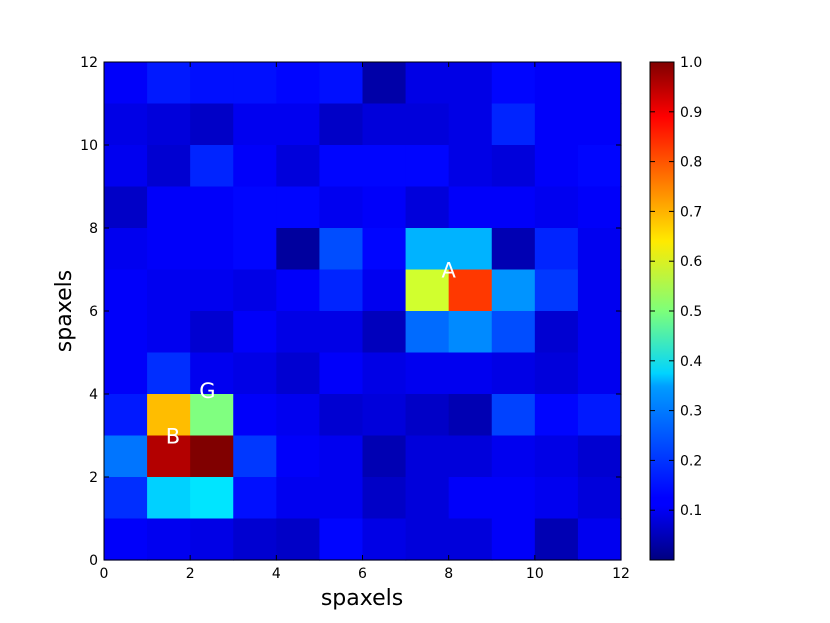  I want to click on x-tick-label: 12, so click(621, 574).